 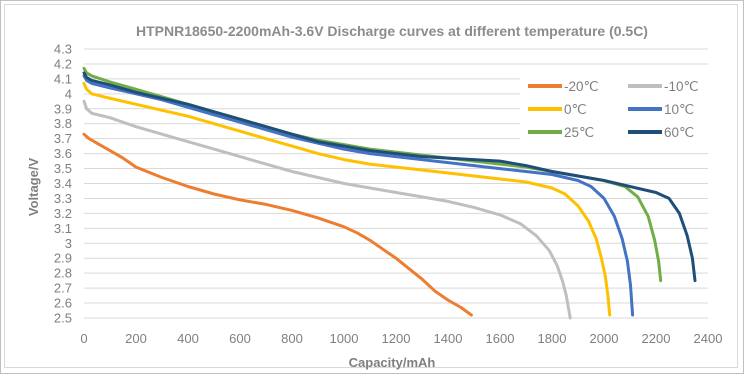 I want to click on x-tick-label: 200, so click(x=136, y=338).